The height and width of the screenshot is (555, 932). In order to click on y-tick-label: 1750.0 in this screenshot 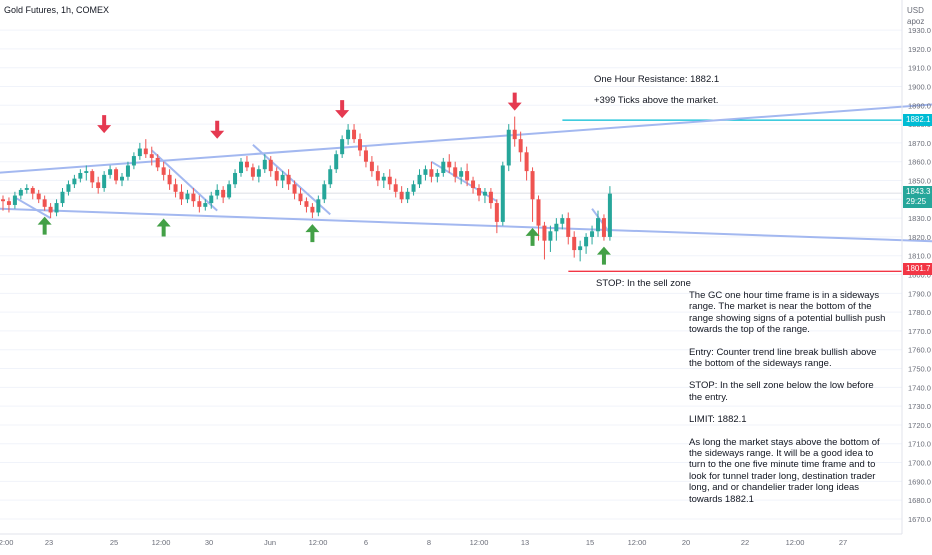, I will do `click(919, 369)`.